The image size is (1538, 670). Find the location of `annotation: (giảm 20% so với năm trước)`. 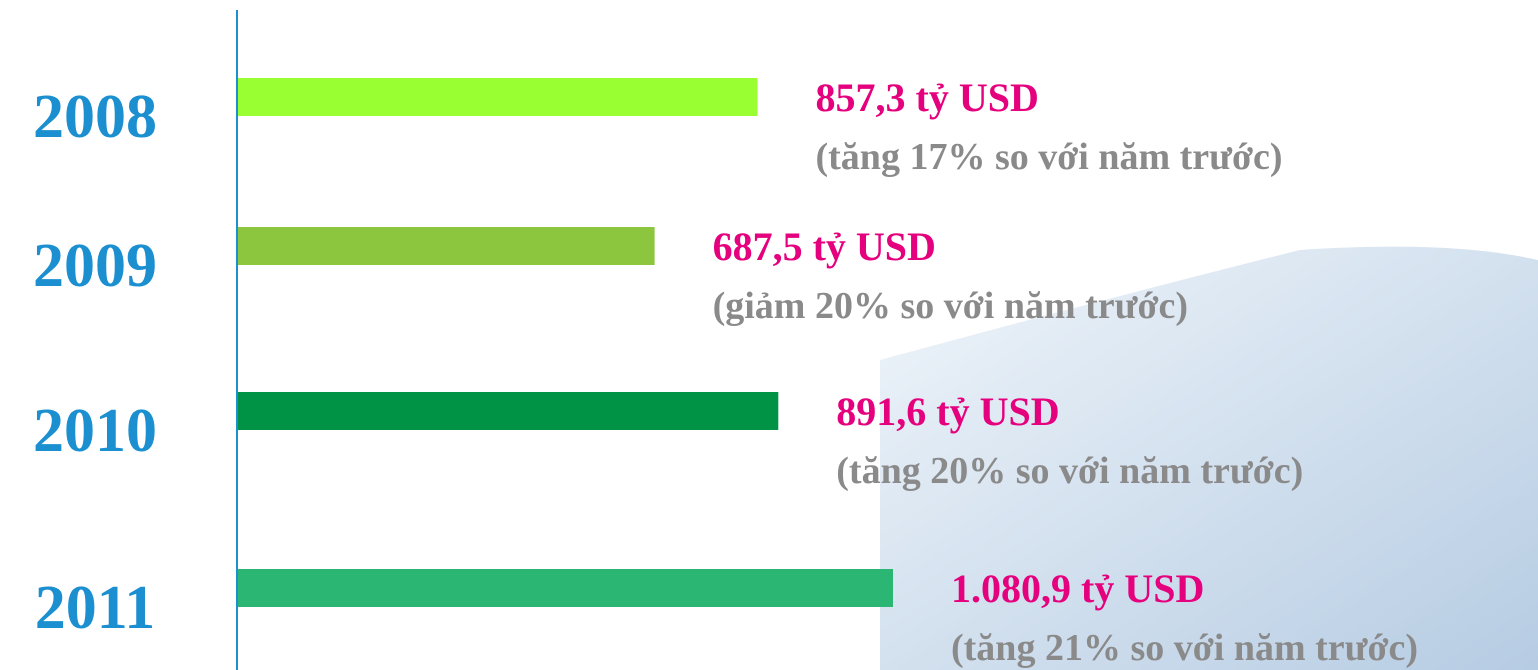

annotation: (giảm 20% so với năm trước) is located at coordinates (950, 306).